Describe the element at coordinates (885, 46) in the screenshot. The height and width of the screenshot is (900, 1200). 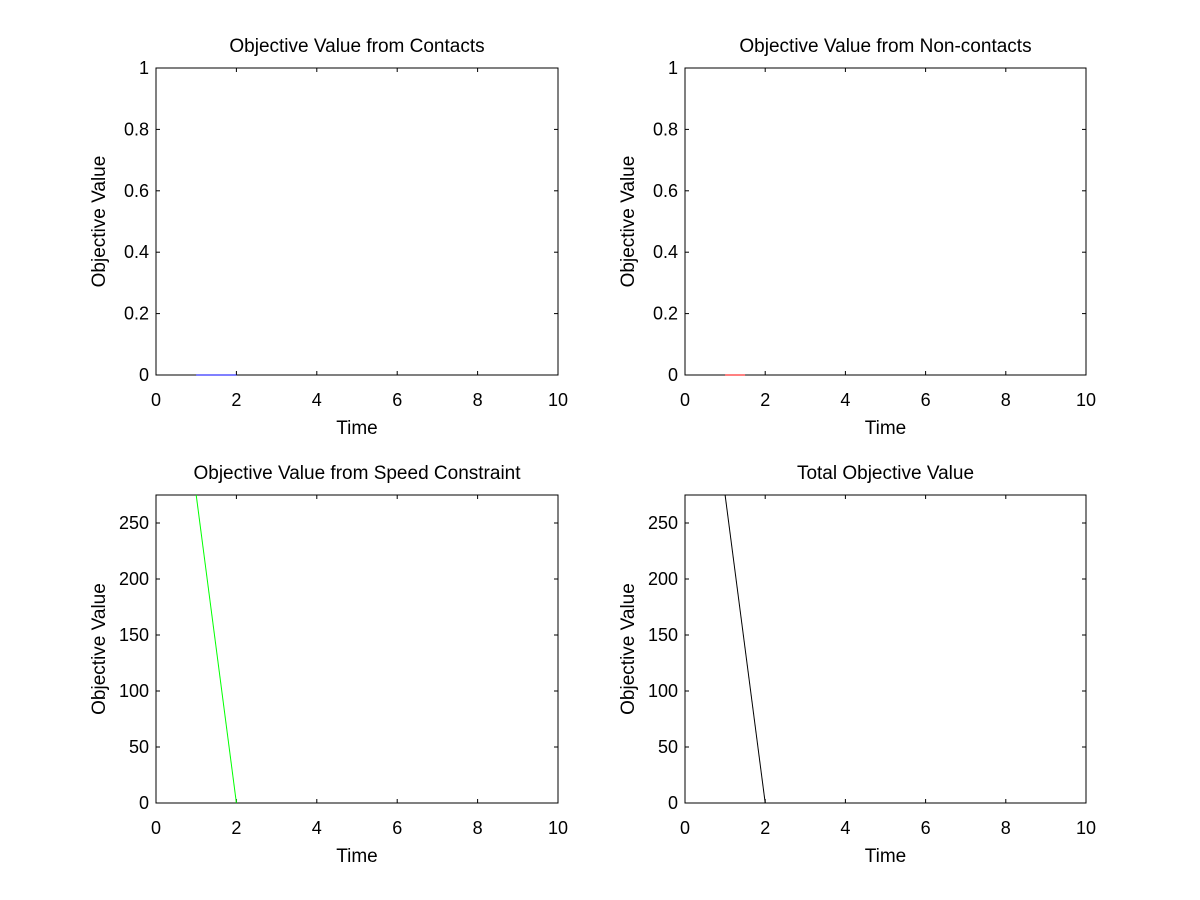
I see `chart-title: Objective Value from Non-contacts` at that location.